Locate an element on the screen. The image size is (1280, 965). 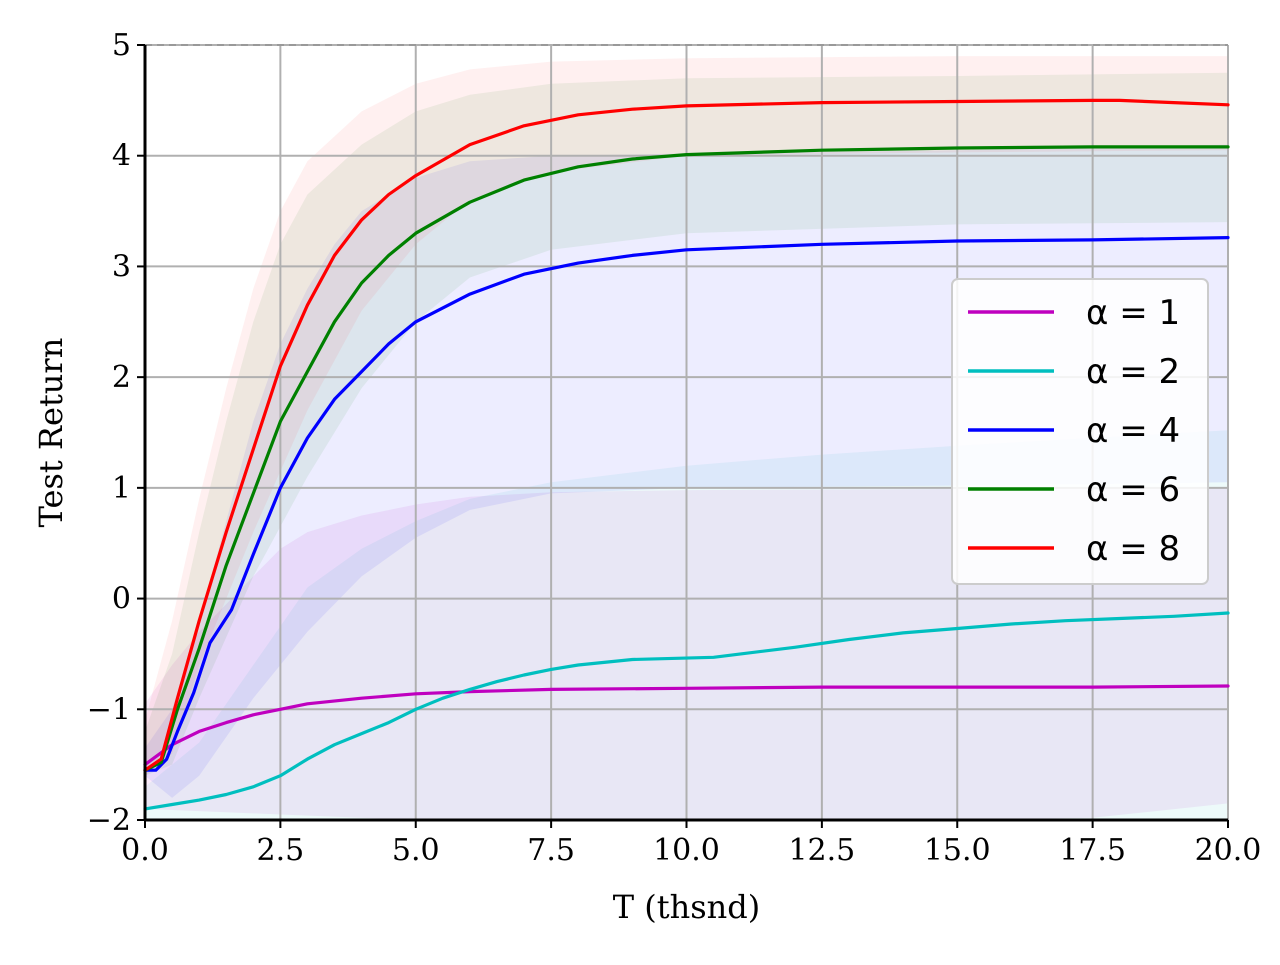
legend-label-4: α = 6 is located at coordinates (1133, 490).